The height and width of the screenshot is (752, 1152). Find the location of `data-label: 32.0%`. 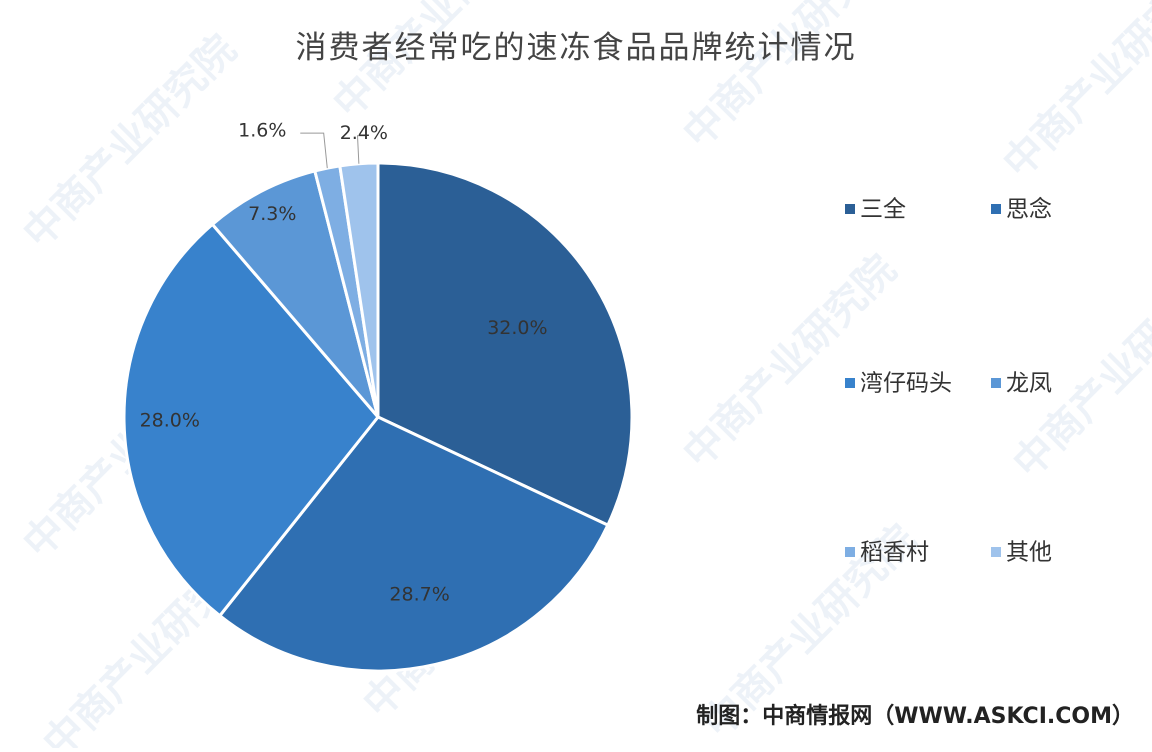

data-label: 32.0% is located at coordinates (517, 328).